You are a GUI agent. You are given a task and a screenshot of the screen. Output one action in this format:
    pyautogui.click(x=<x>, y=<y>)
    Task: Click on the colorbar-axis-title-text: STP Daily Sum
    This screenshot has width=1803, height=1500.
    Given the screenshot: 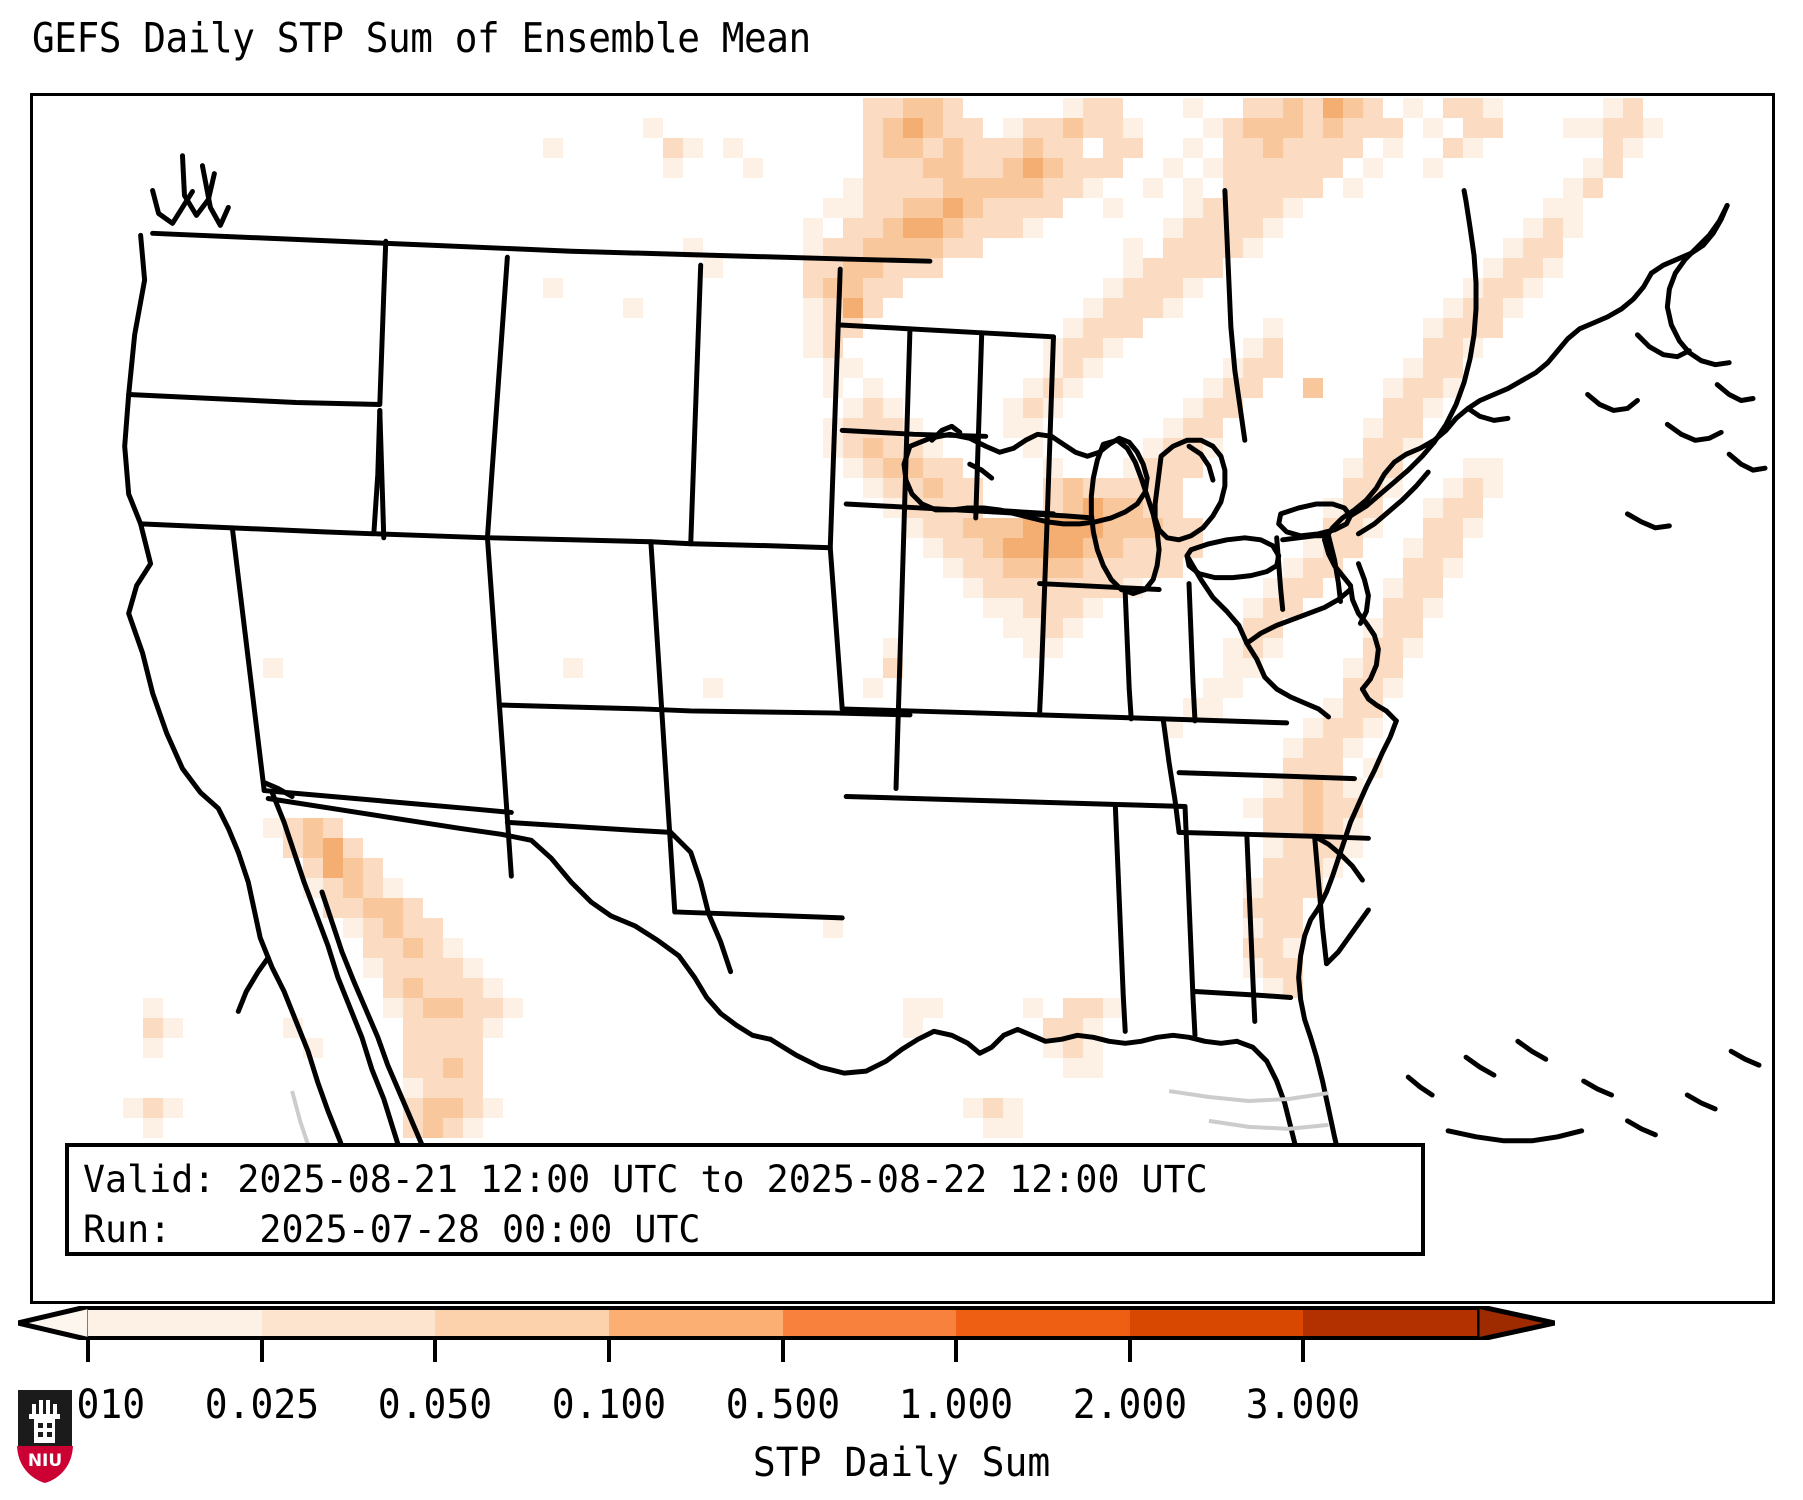 What is the action you would take?
    pyautogui.click(x=901, y=1463)
    